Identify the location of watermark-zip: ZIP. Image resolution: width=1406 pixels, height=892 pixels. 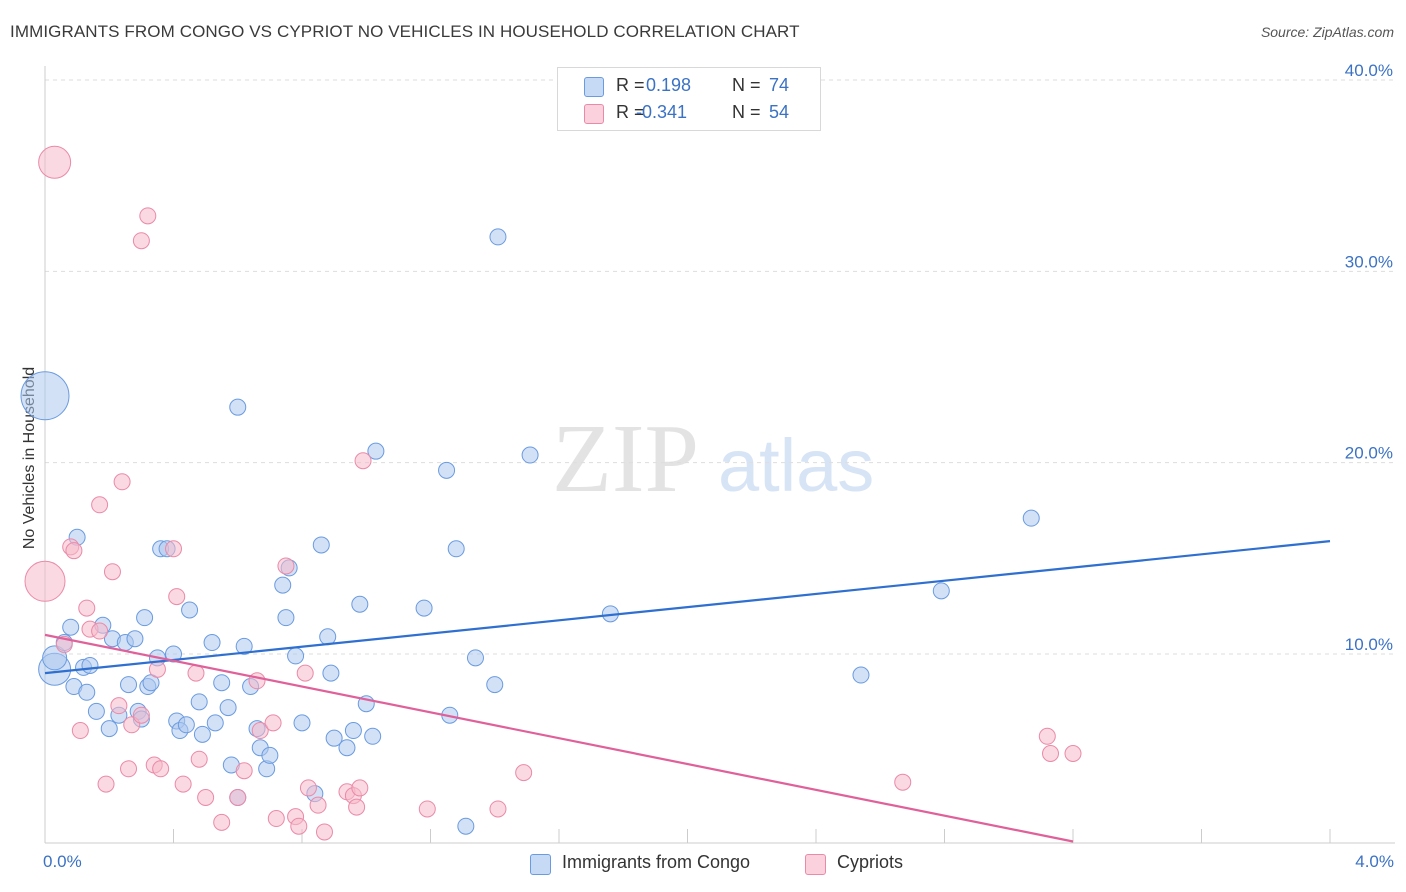
(625, 459).